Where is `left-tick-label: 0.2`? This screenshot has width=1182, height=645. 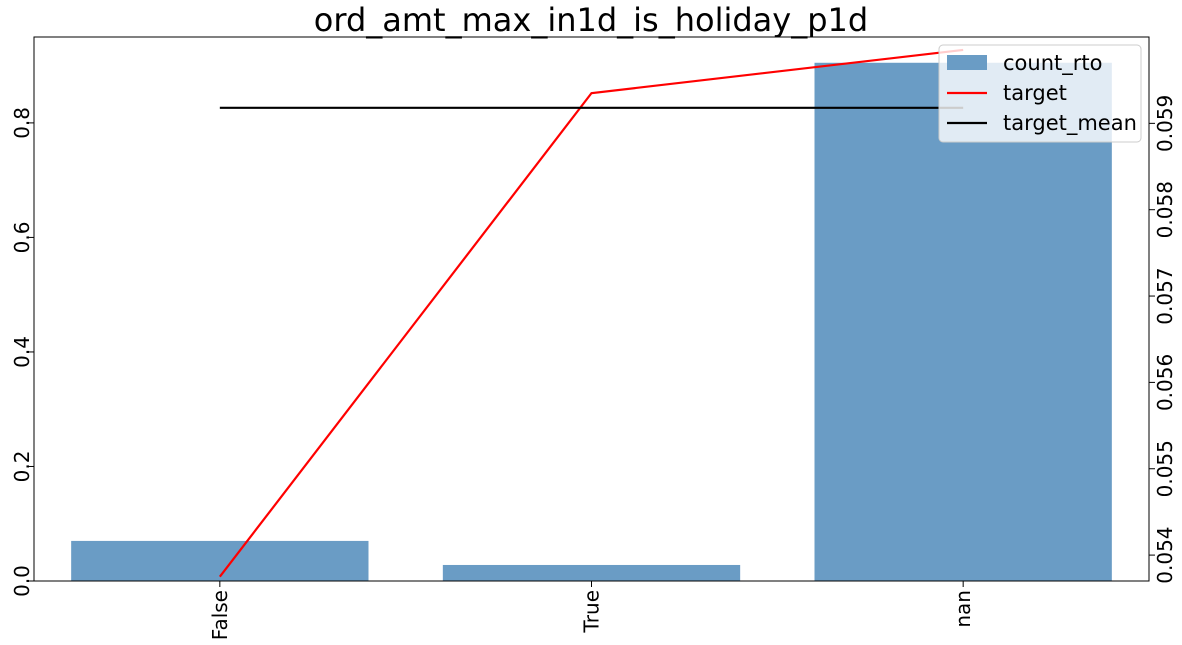 left-tick-label: 0.2 is located at coordinates (22, 467).